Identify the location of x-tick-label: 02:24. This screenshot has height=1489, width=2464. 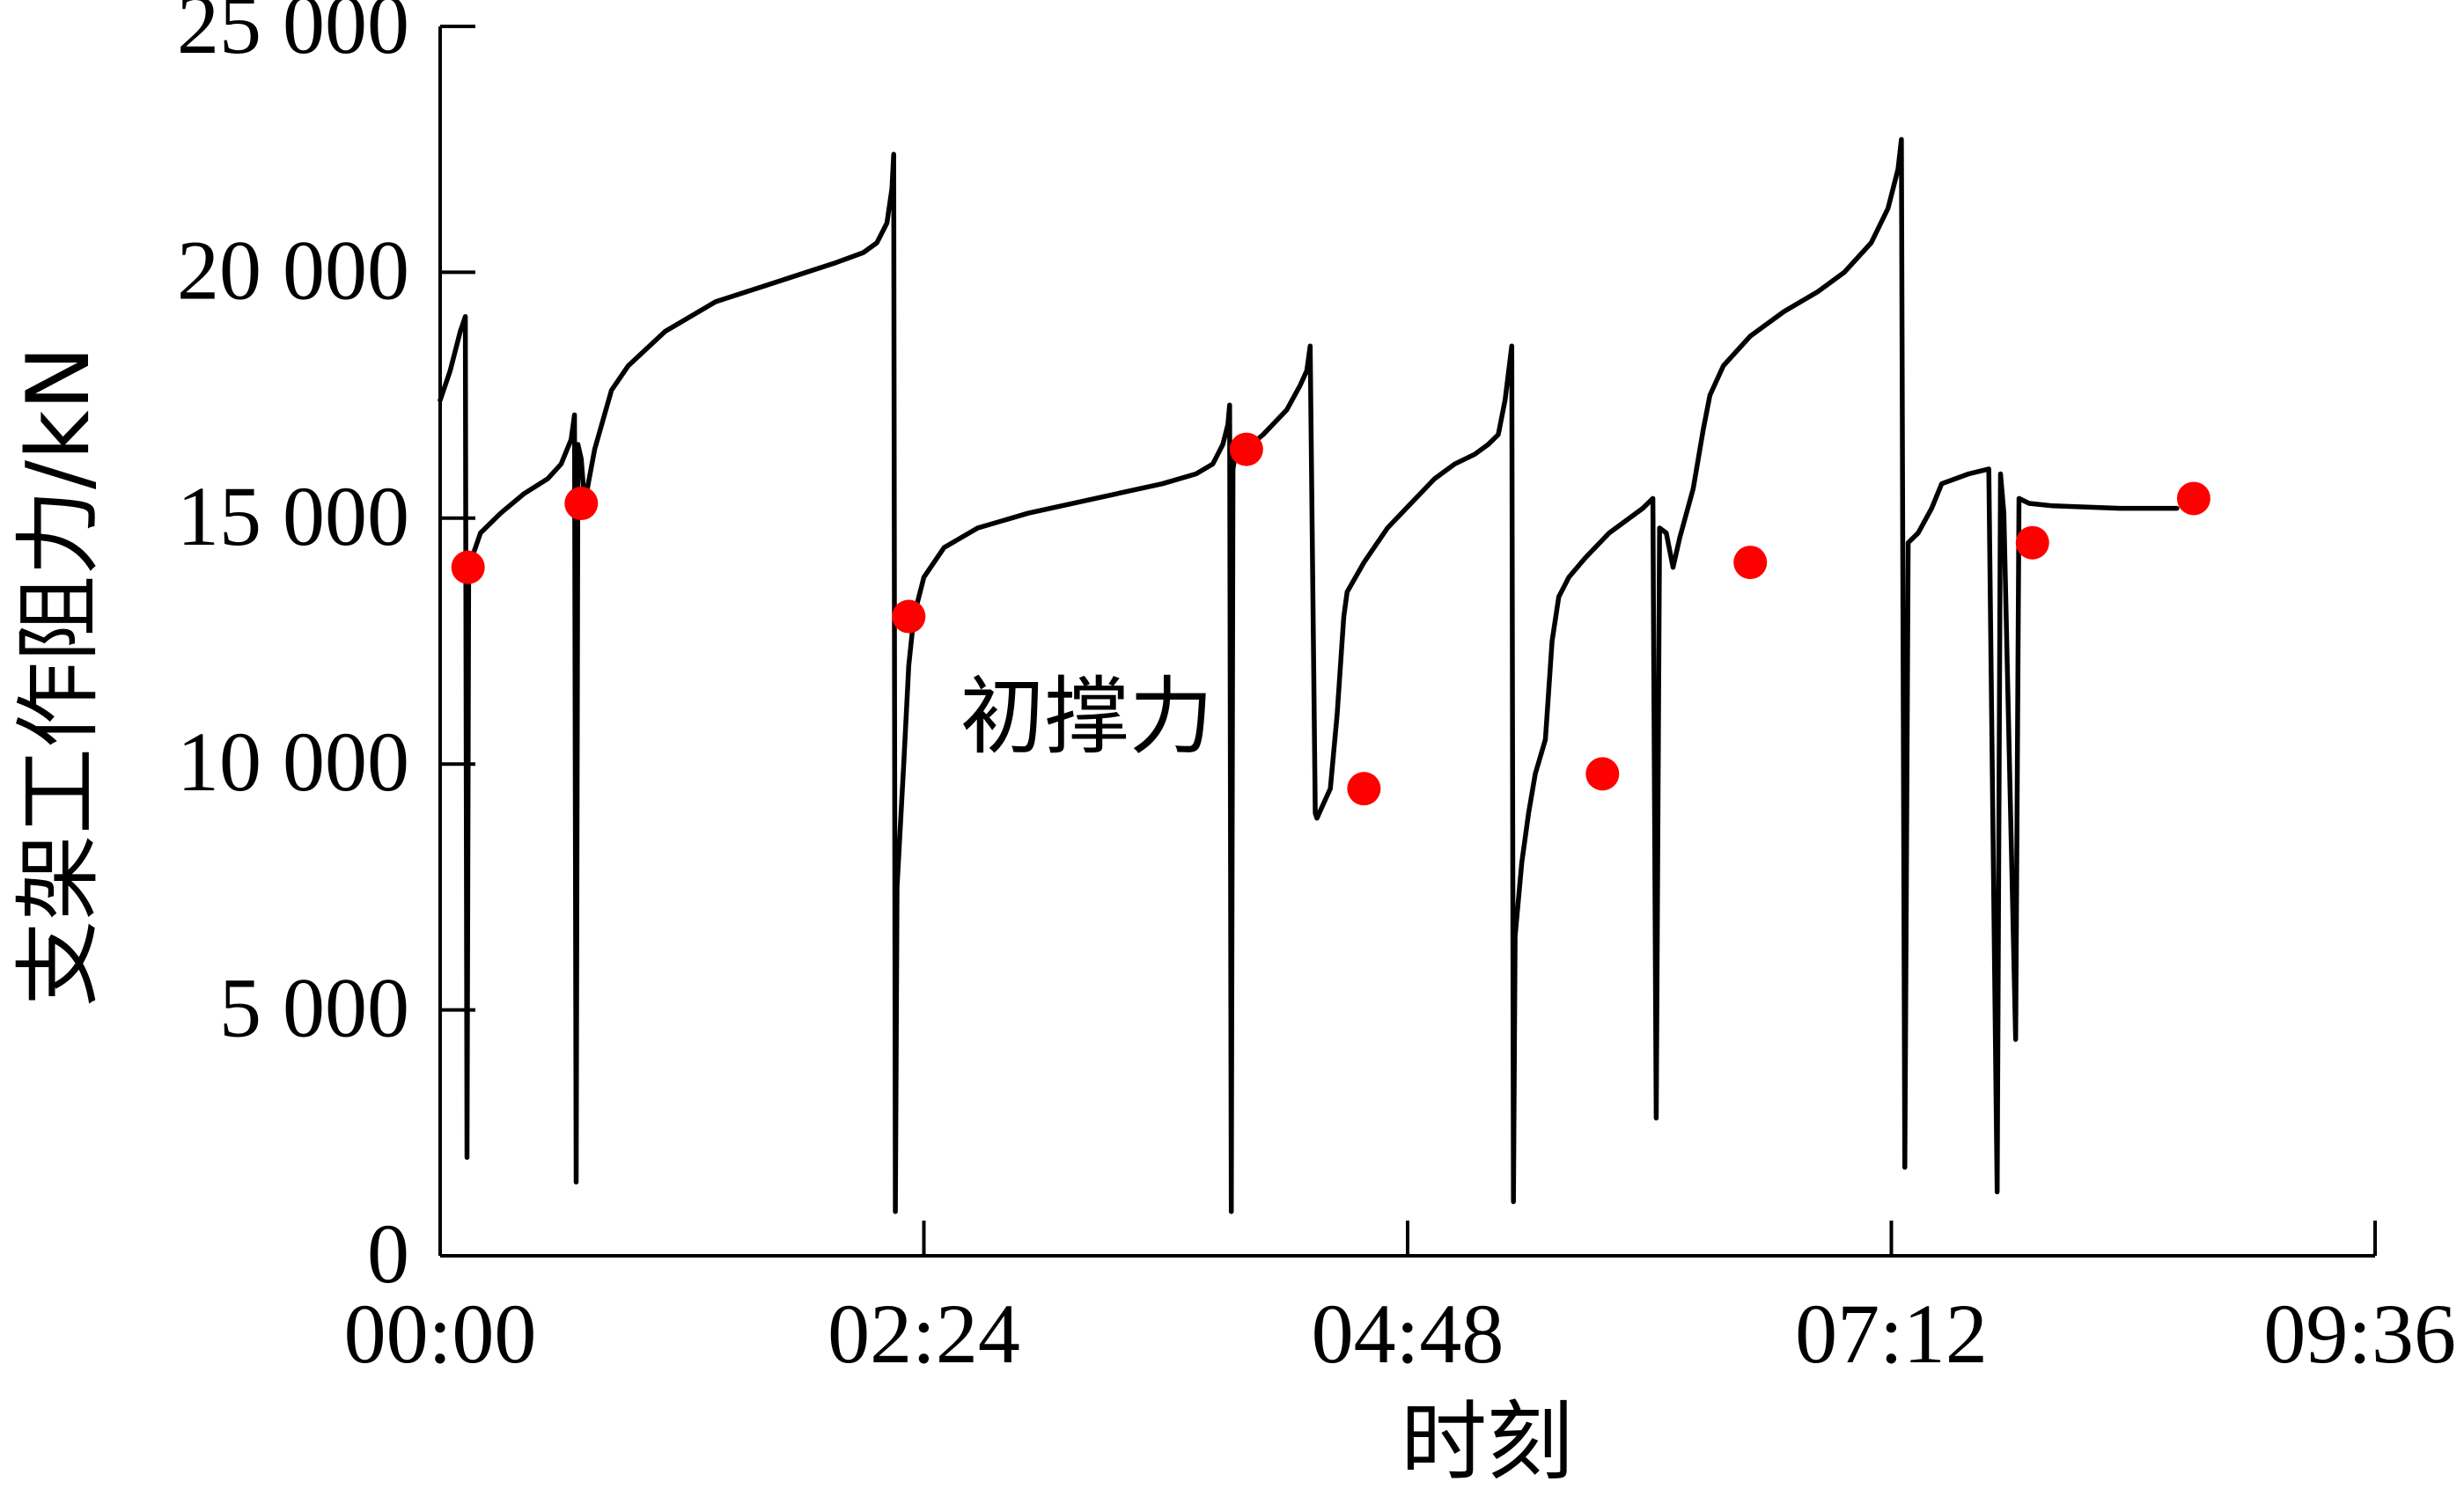
(923, 1334).